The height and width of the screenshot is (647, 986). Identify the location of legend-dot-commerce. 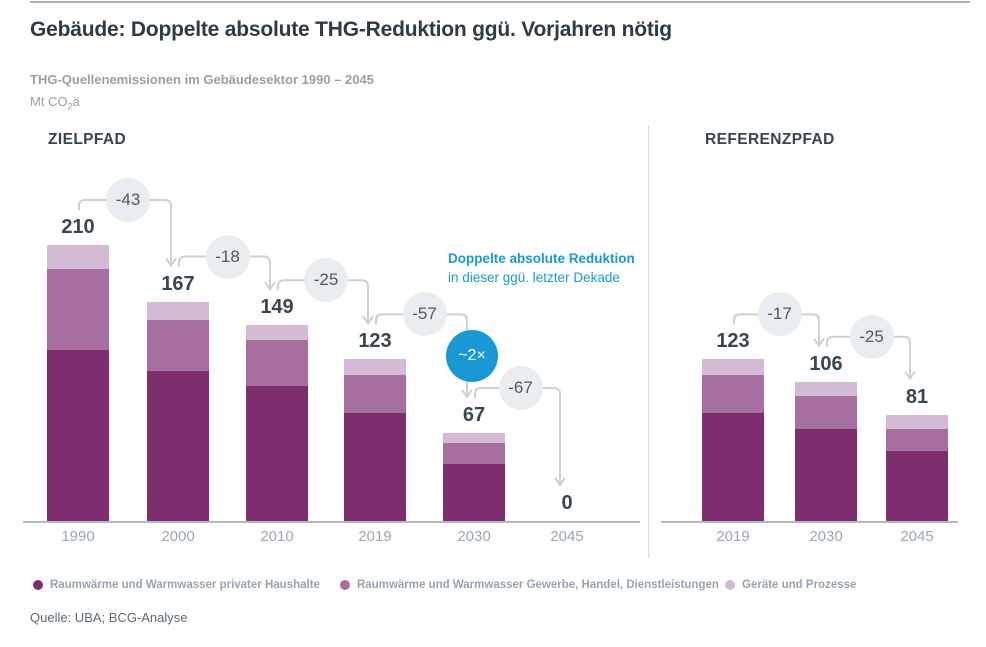
(345, 585).